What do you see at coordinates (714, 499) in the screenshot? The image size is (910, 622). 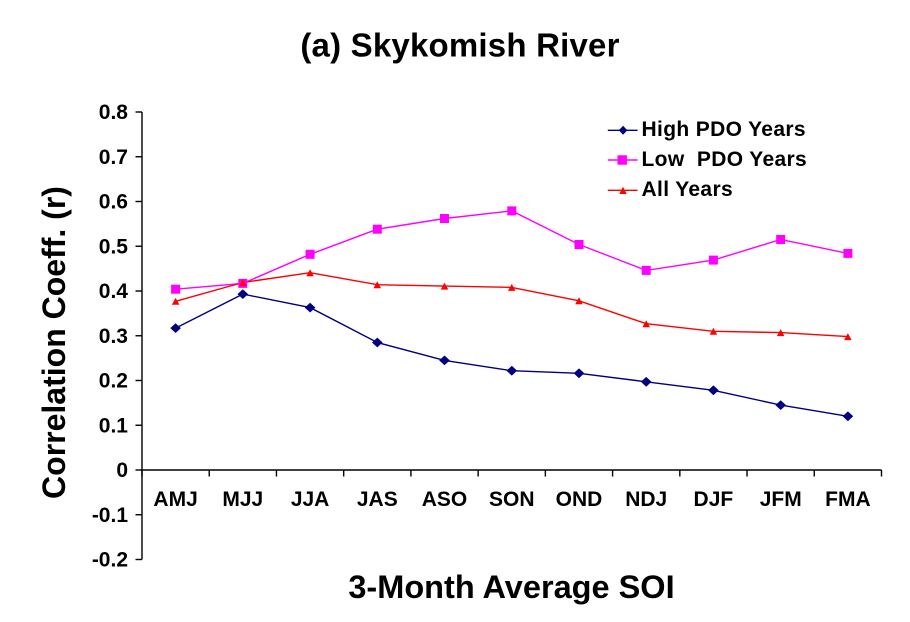 I see `svg-text: DJF` at bounding box center [714, 499].